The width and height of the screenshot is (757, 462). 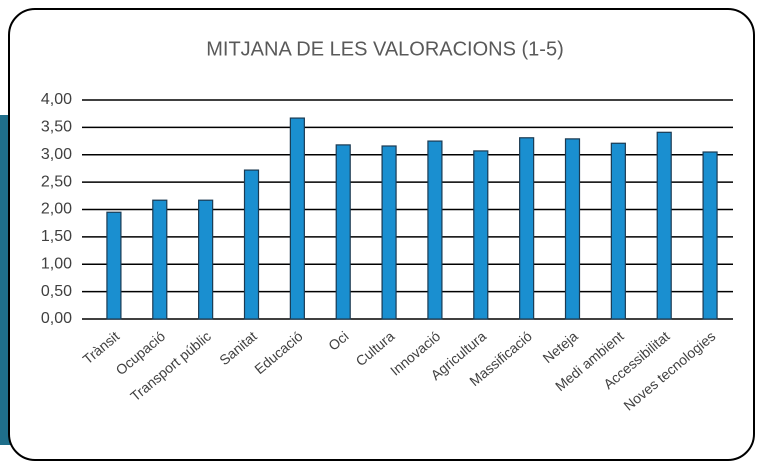 What do you see at coordinates (56, 127) in the screenshot?
I see `y-tick-label: 3,50` at bounding box center [56, 127].